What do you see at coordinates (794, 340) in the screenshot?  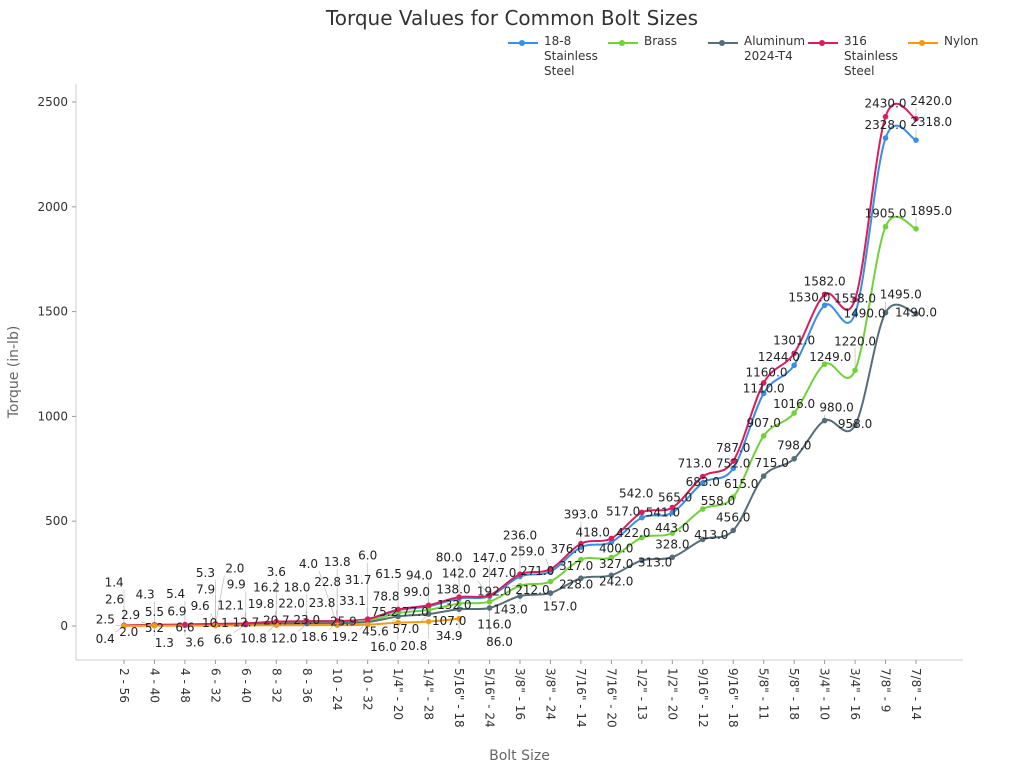 I see `data-label-316-stainless-steel: 1301.0` at bounding box center [794, 340].